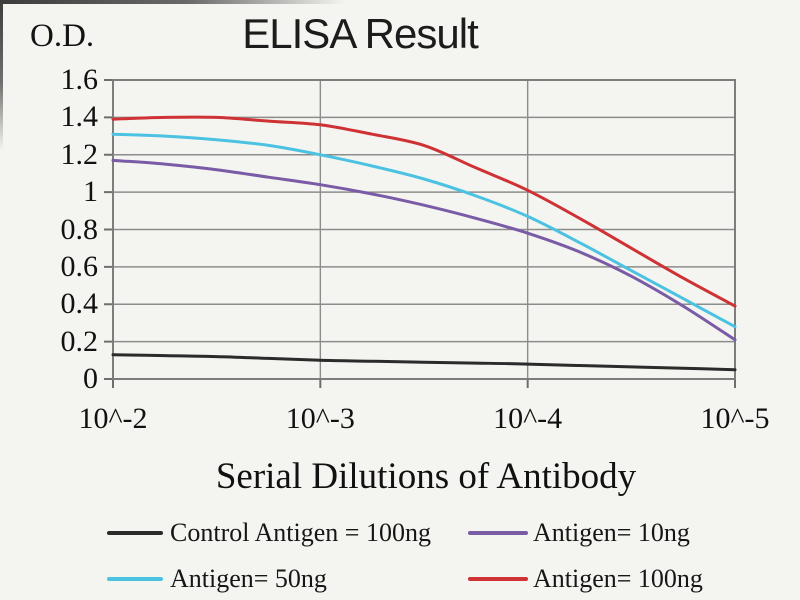 This screenshot has width=800, height=600. Describe the element at coordinates (79, 341) in the screenshot. I see `y-tick-label: 0.2` at that location.